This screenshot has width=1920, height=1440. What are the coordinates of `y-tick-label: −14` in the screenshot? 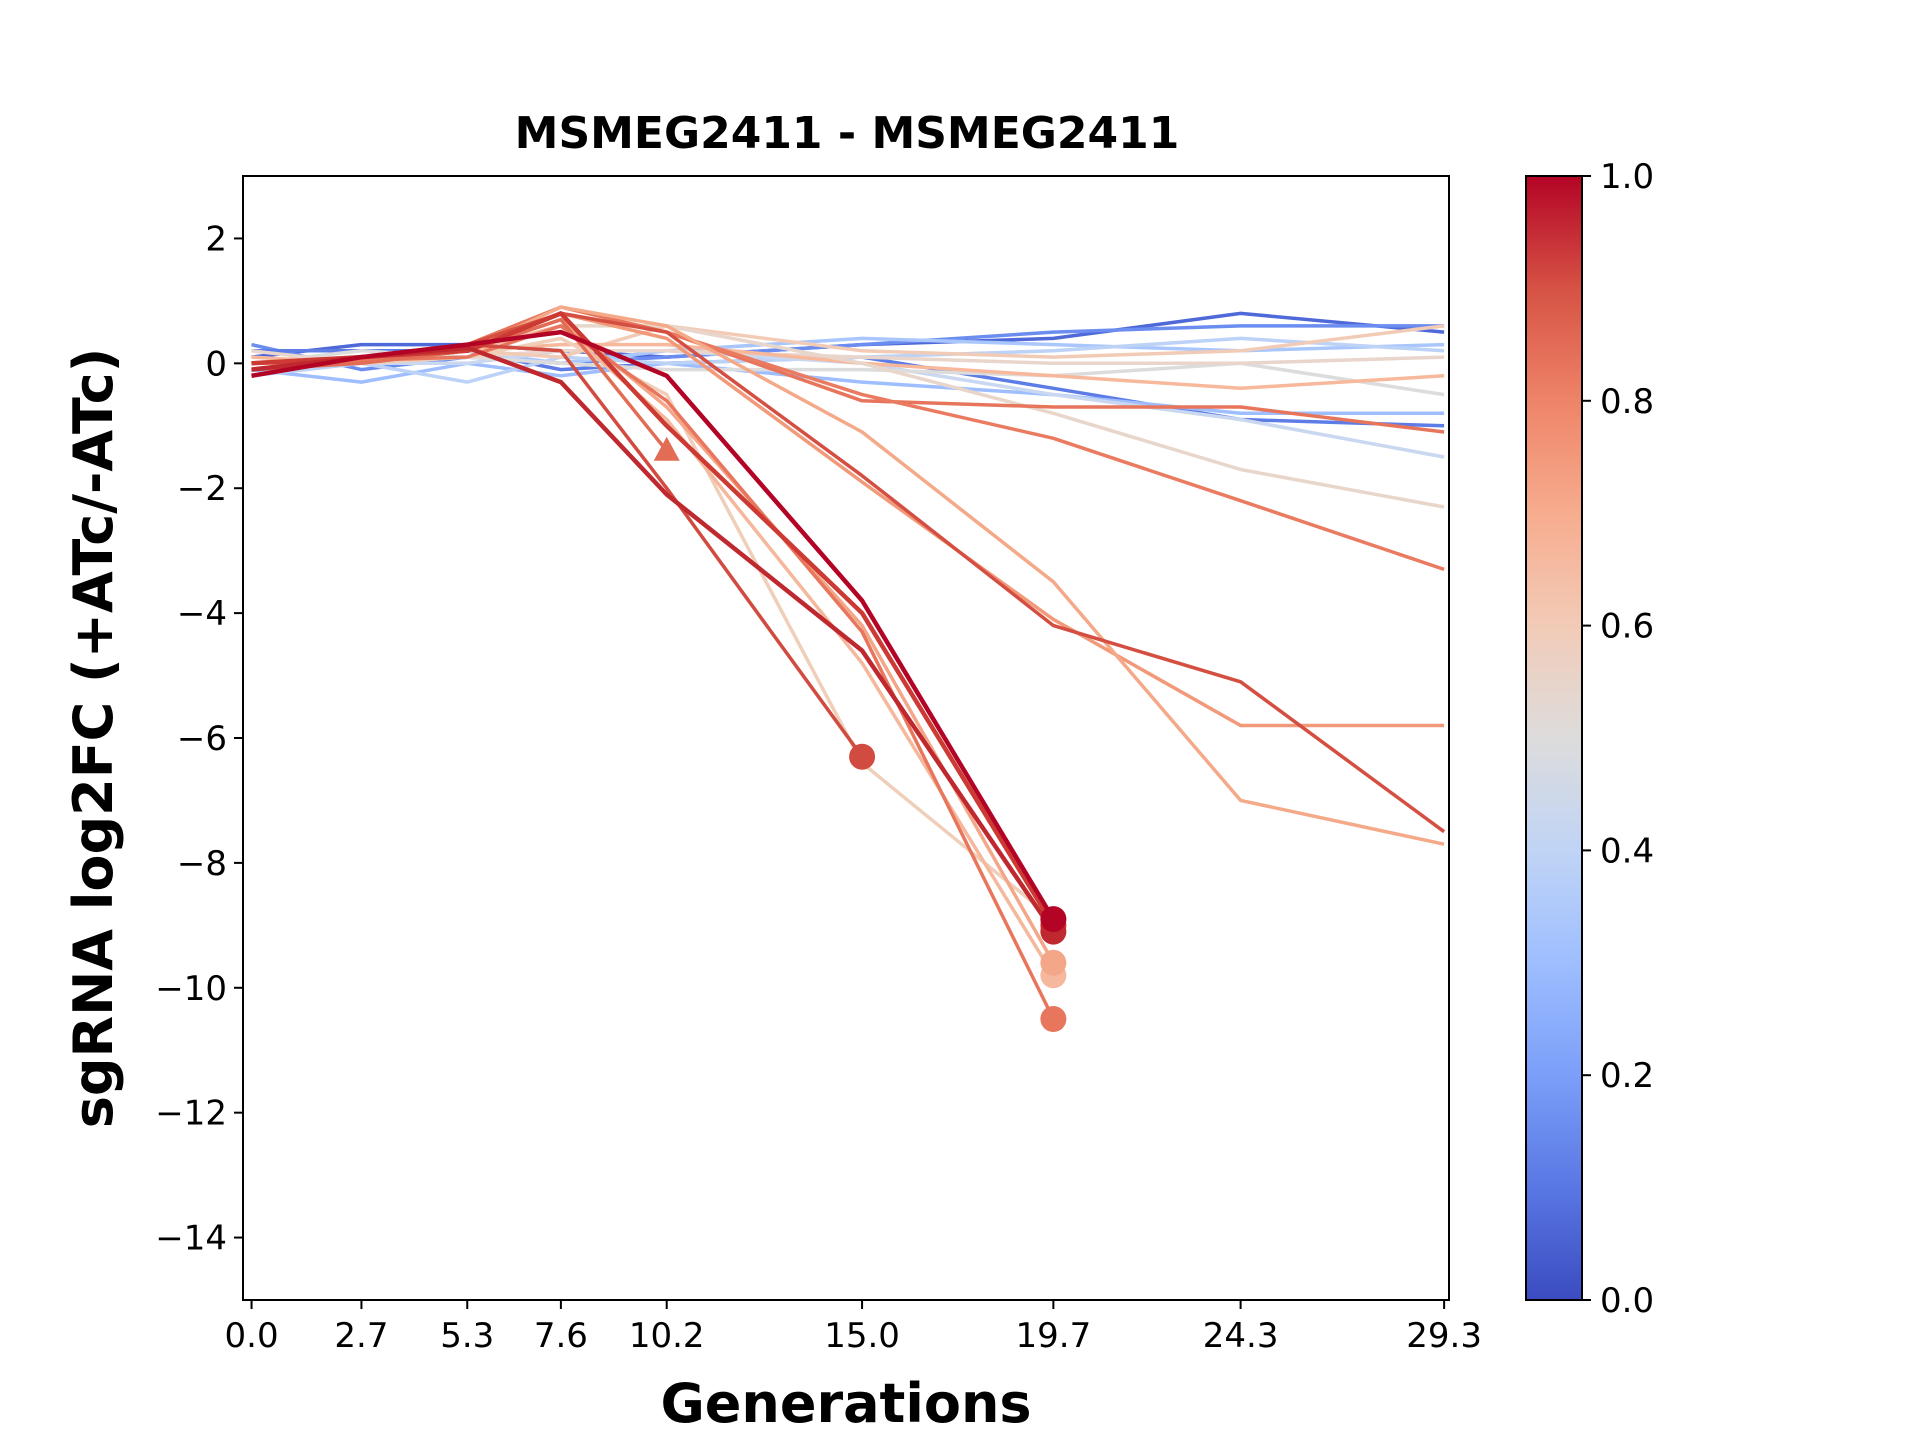 It's located at (191, 1239).